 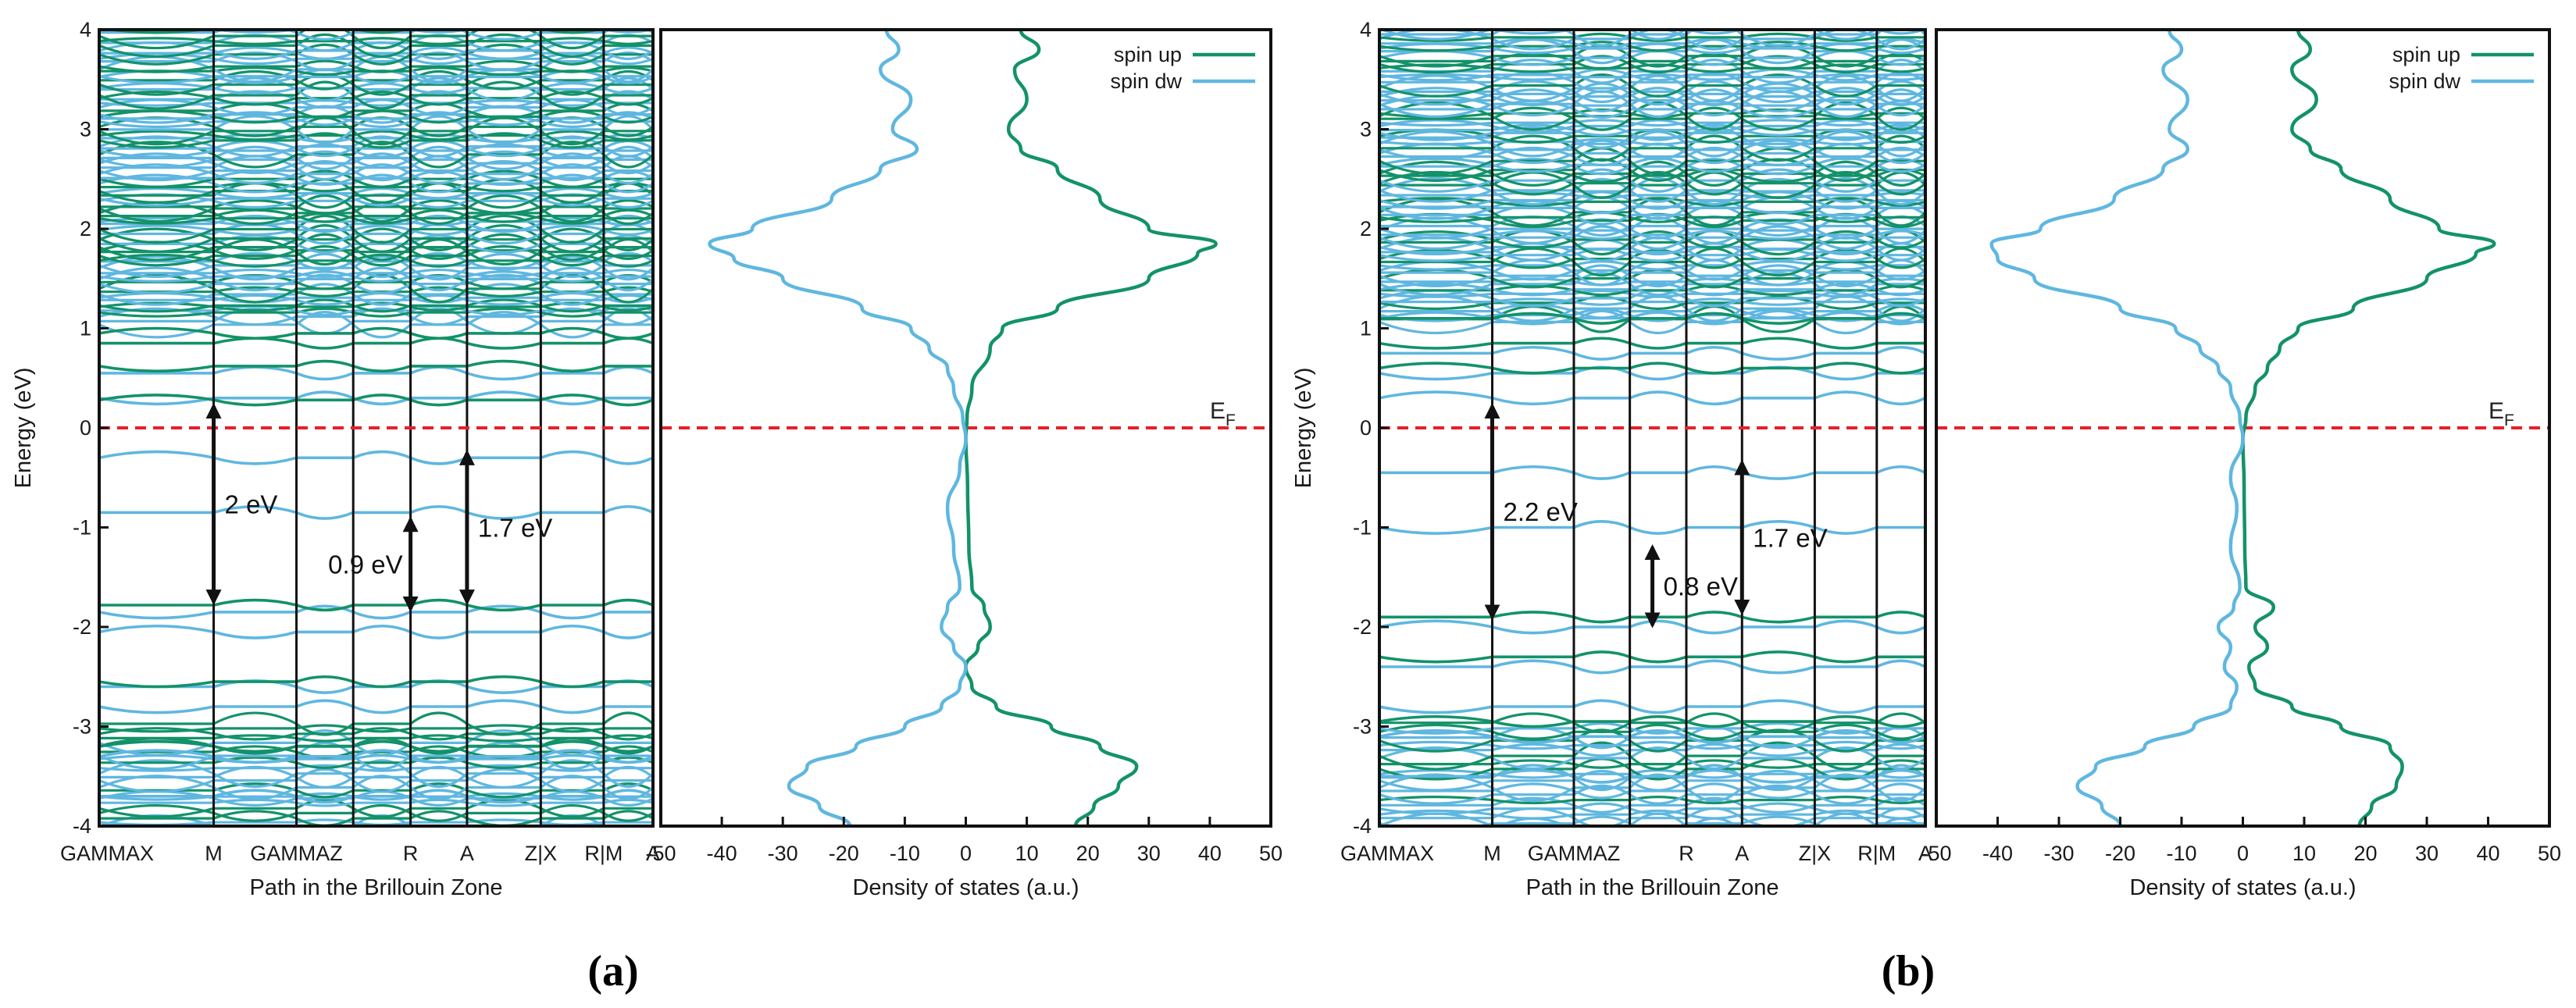 I want to click on y-axis-label: Energy (eV), so click(x=1303, y=428).